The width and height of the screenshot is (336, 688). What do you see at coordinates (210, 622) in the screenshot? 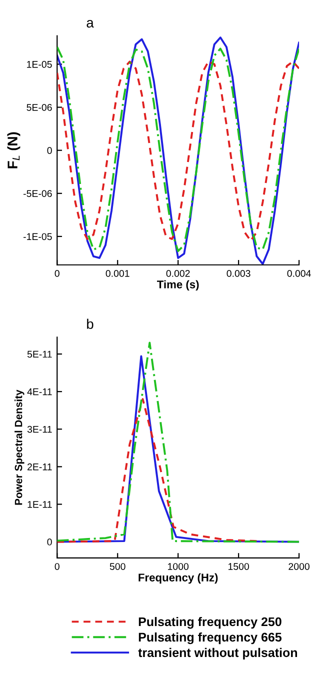
I see `legend-label: Pulsating frequency 250` at bounding box center [210, 622].